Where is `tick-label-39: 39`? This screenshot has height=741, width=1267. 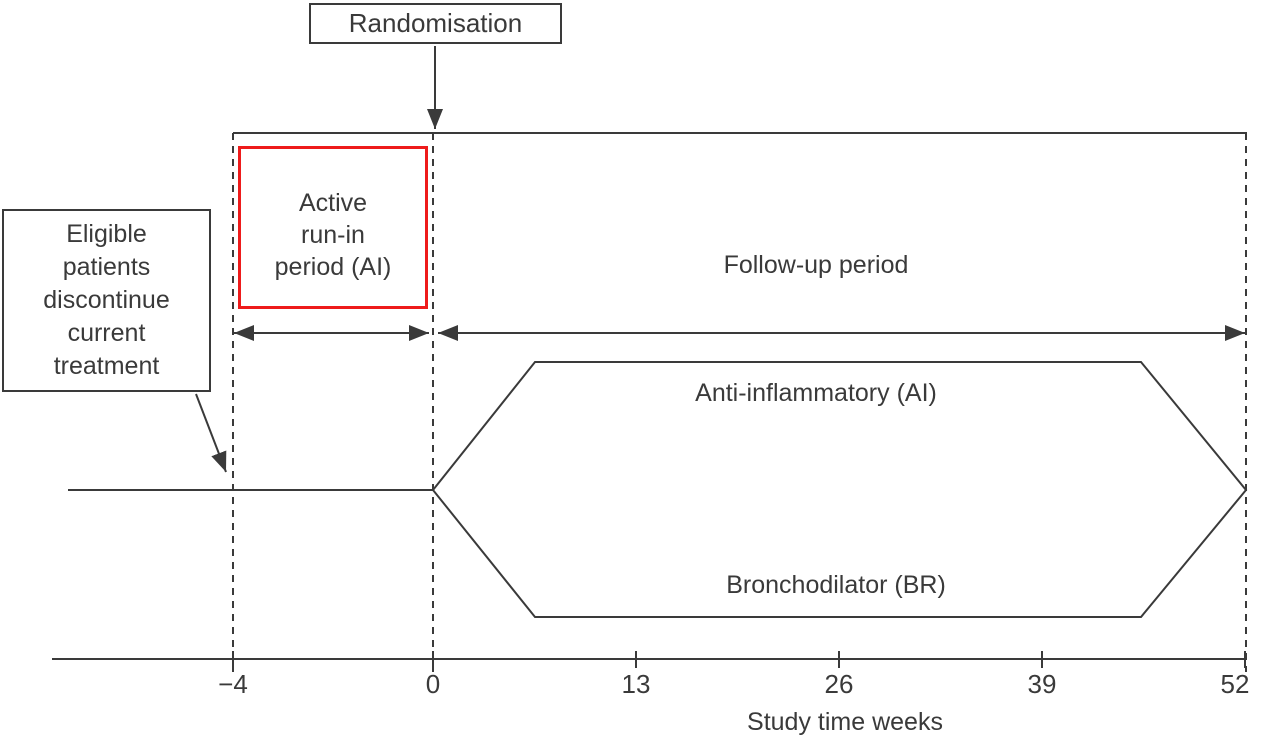
tick-label-39: 39 is located at coordinates (1042, 684).